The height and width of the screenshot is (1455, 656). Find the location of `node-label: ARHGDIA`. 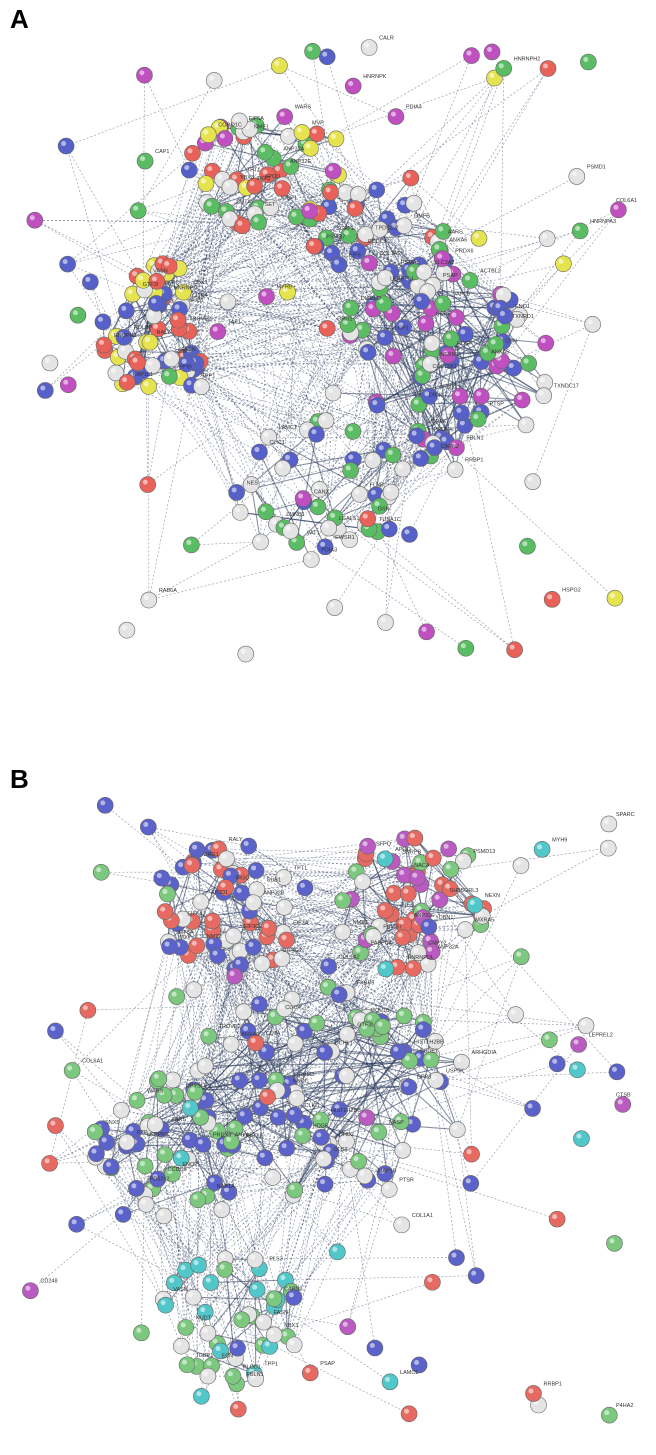

node-label: ARHGDIA is located at coordinates (484, 1053).